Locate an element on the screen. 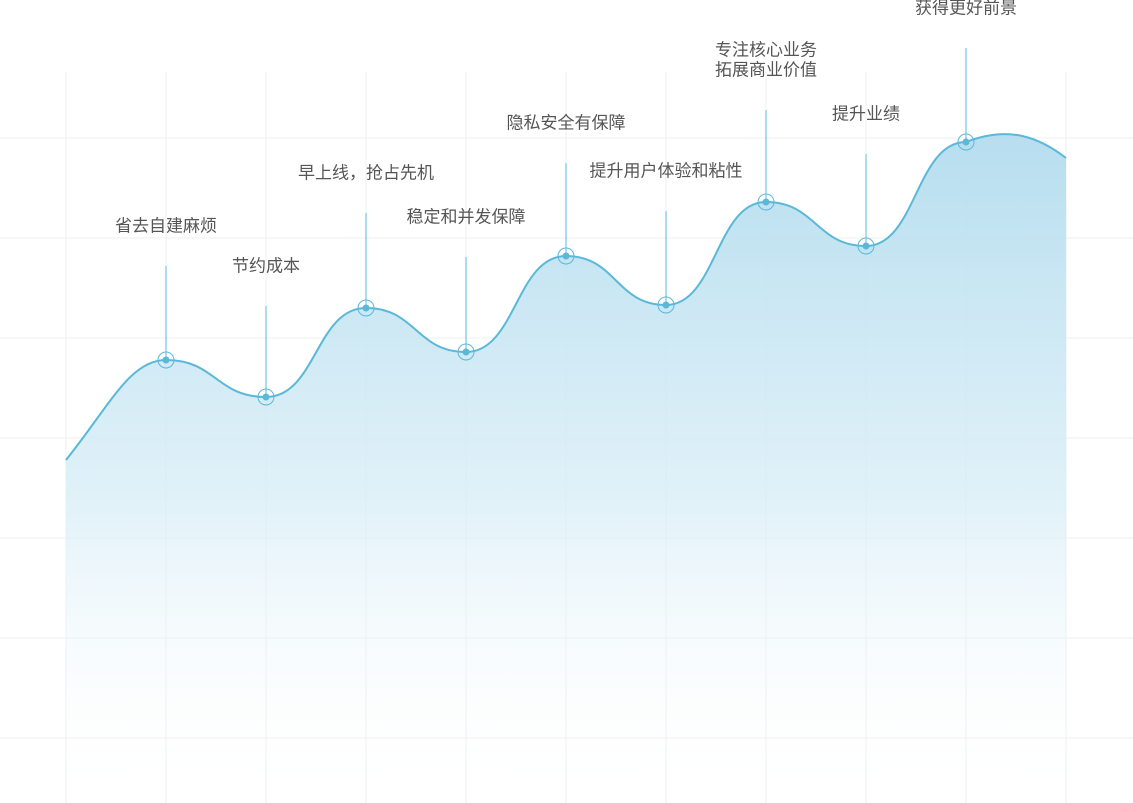 This screenshot has height=803, width=1133. milestone-label: 提升用户体验和粘性 is located at coordinates (666, 170).